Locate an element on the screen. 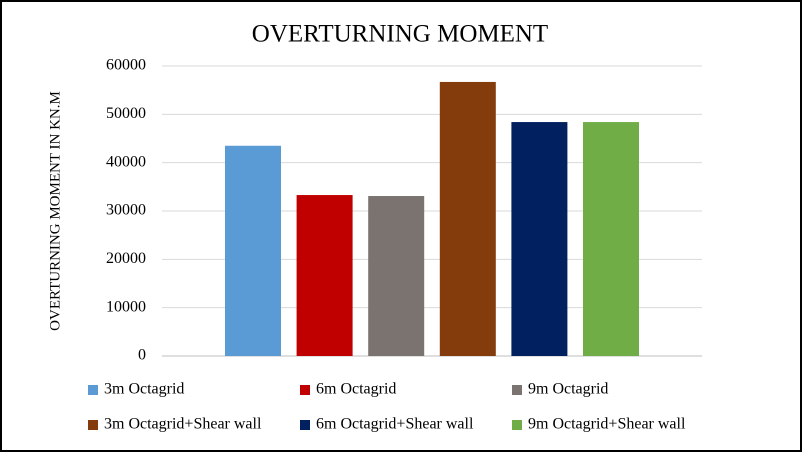  legend-label: 6m Octagrid is located at coordinates (356, 389).